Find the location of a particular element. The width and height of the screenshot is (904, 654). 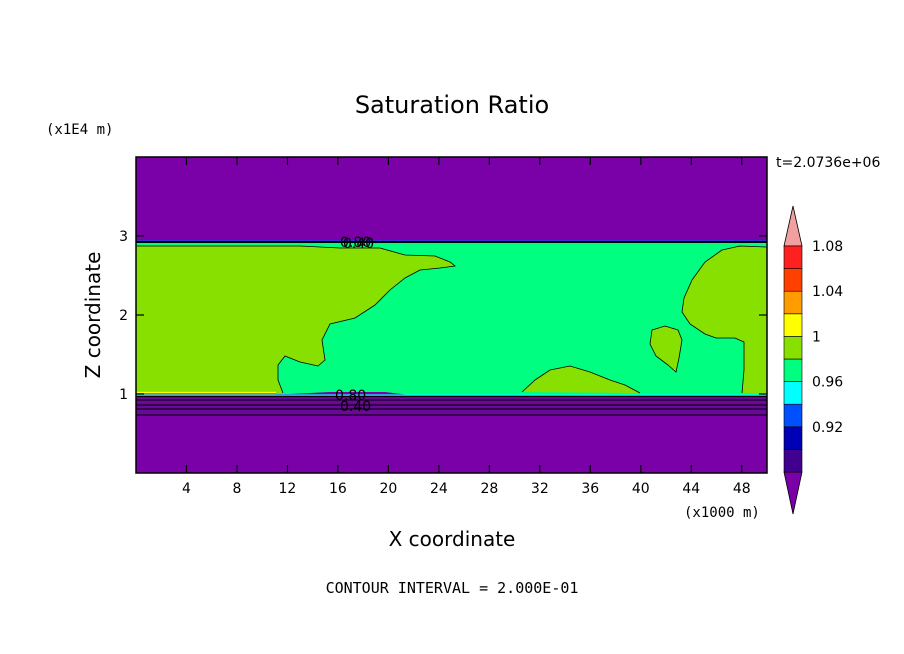

region-lower-dark-band is located at coordinates (451, 406).